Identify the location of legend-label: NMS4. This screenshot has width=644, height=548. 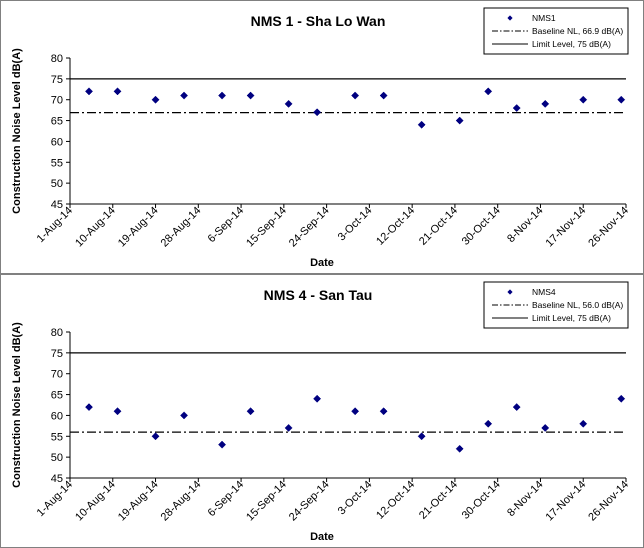
(544, 292).